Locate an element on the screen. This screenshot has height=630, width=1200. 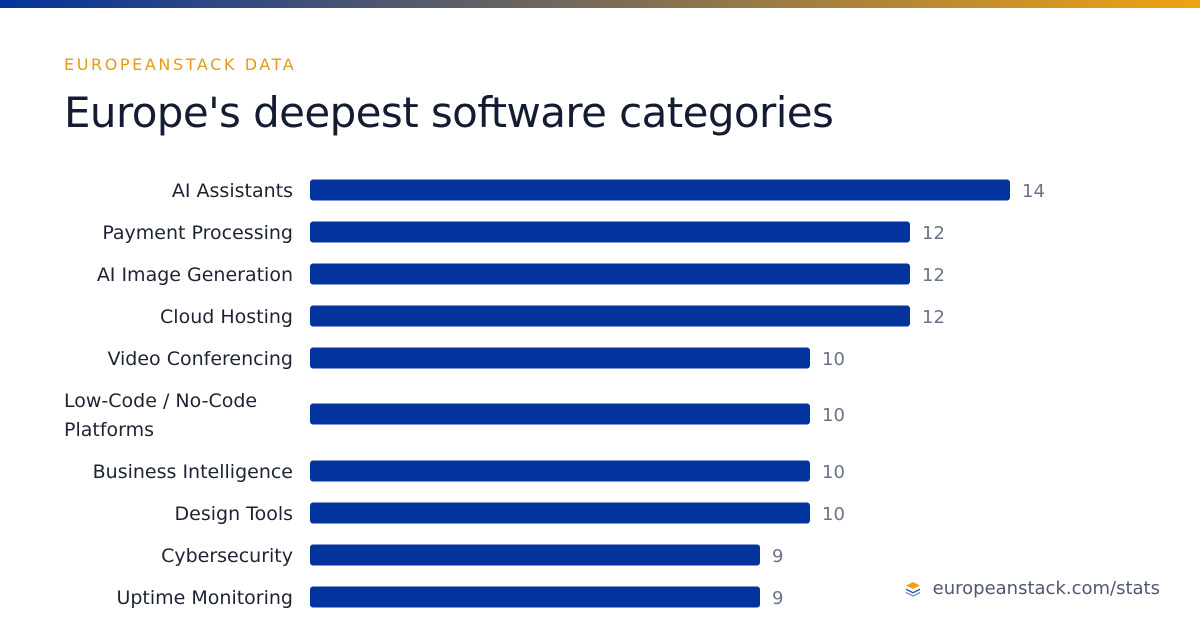
value-label: 14 is located at coordinates (1033, 191).